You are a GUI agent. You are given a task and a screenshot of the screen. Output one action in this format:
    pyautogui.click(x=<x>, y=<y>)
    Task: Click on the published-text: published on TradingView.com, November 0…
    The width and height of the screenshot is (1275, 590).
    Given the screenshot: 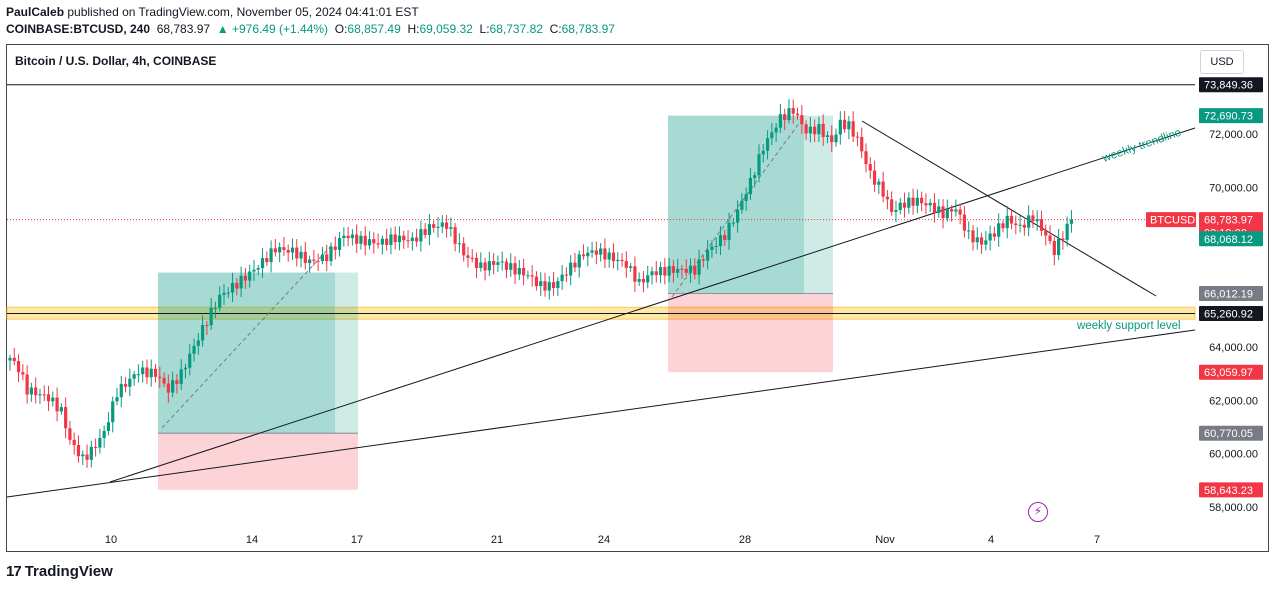 What is the action you would take?
    pyautogui.click(x=241, y=12)
    